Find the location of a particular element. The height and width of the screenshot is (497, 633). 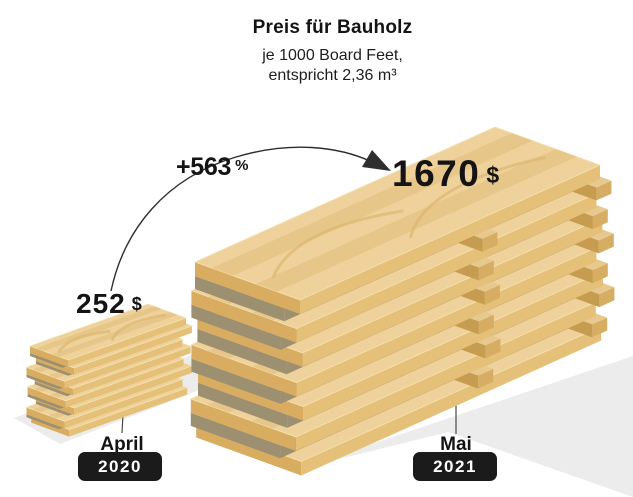

chart-subtitle-line2: entspricht 2,36 m³ is located at coordinates (332, 75).